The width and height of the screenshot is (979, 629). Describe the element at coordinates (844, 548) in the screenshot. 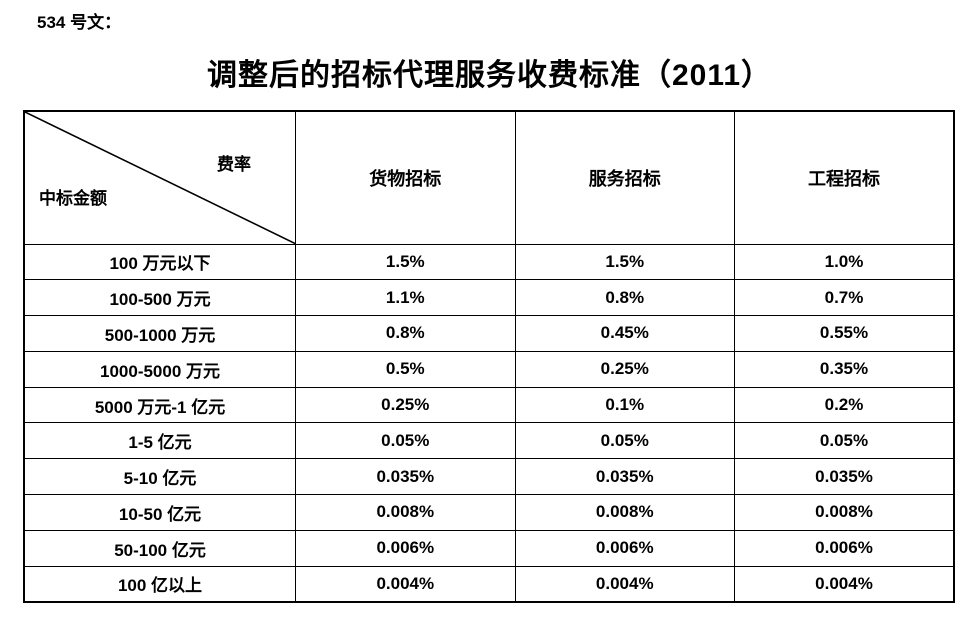

I see `engineering-rate-cell: 0.006%` at that location.